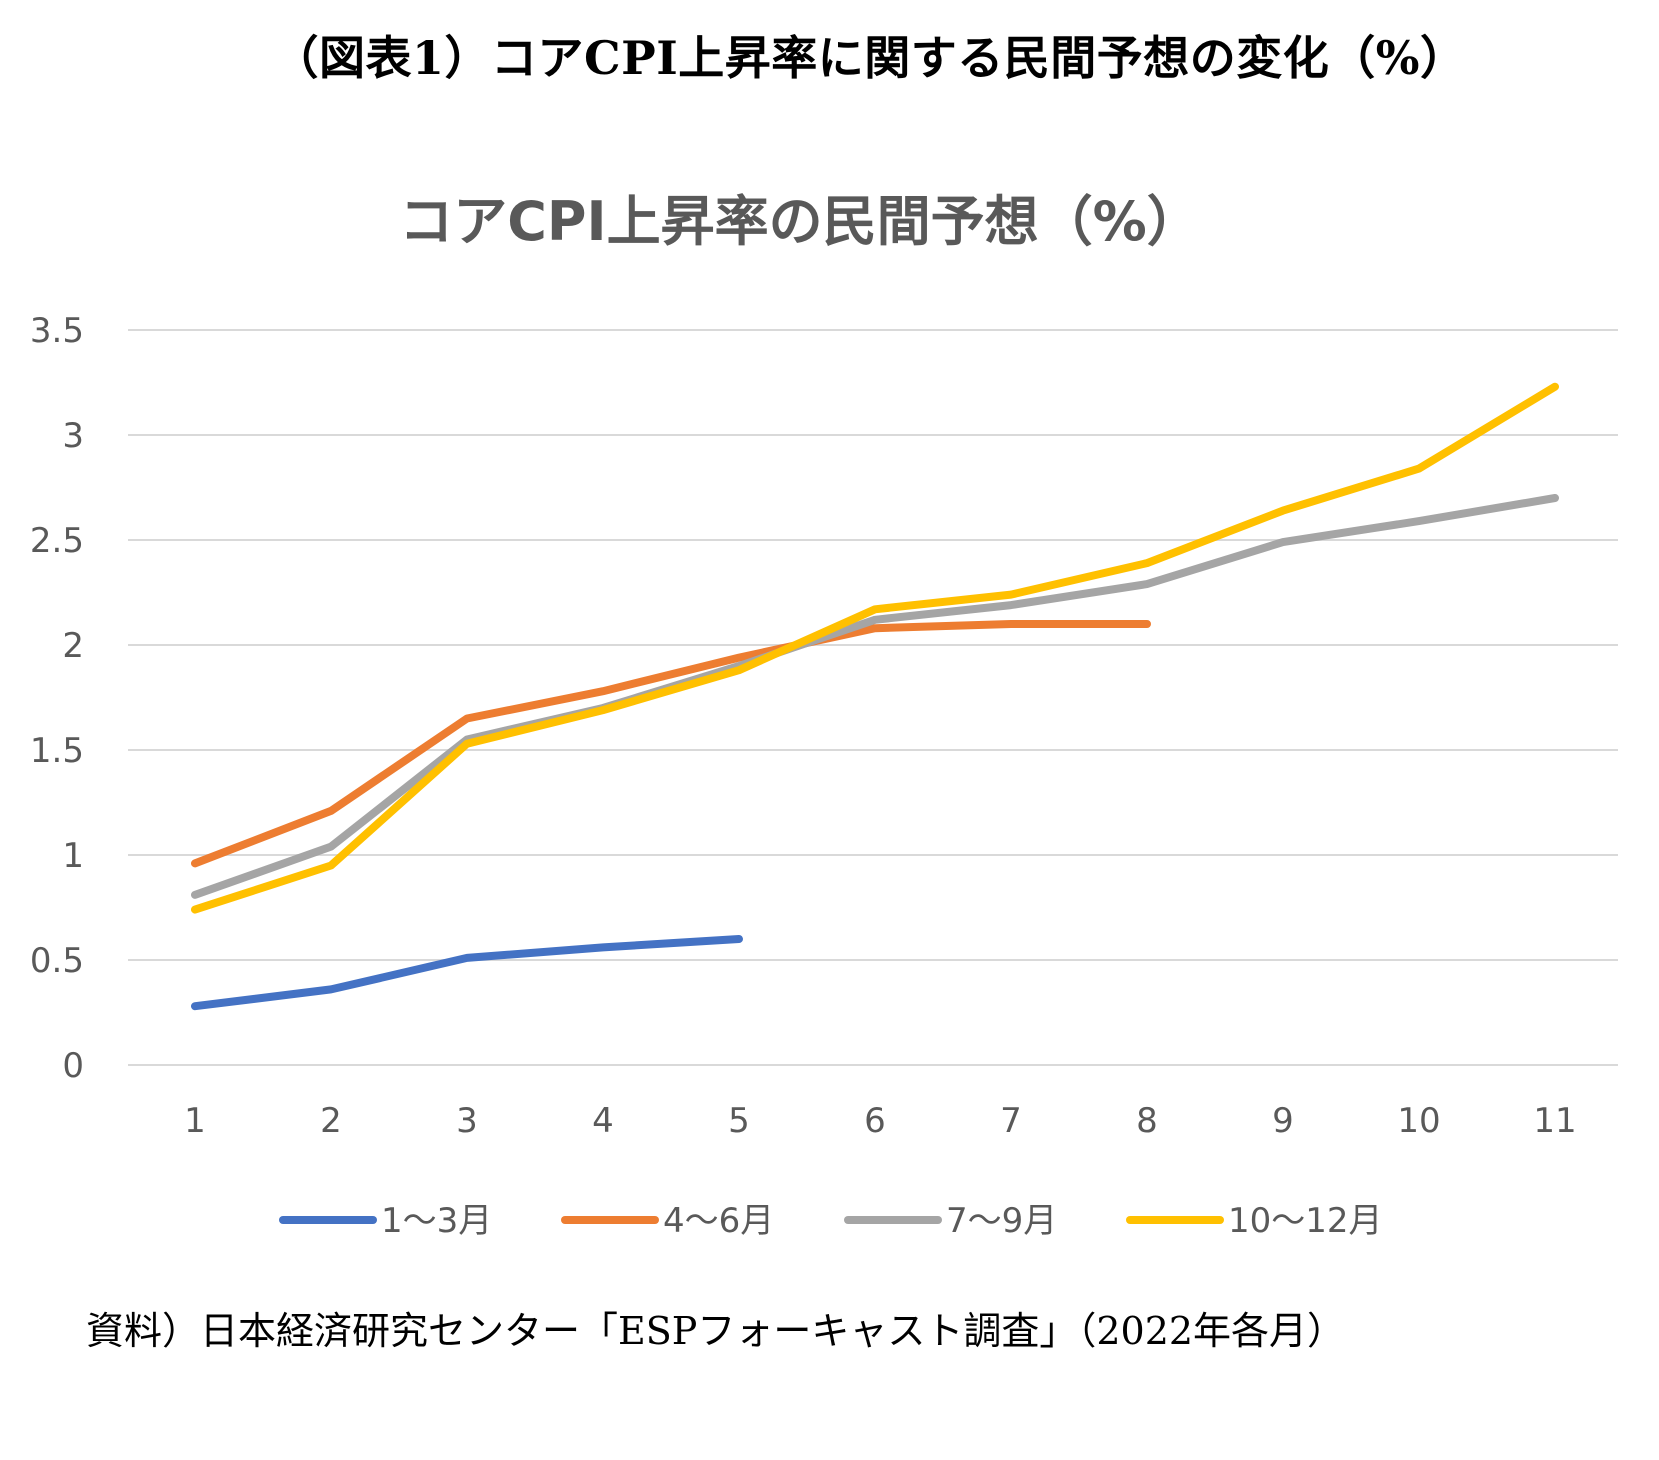 This screenshot has width=1659, height=1460. I want to click on x-tick-label: 7, so click(1011, 1121).